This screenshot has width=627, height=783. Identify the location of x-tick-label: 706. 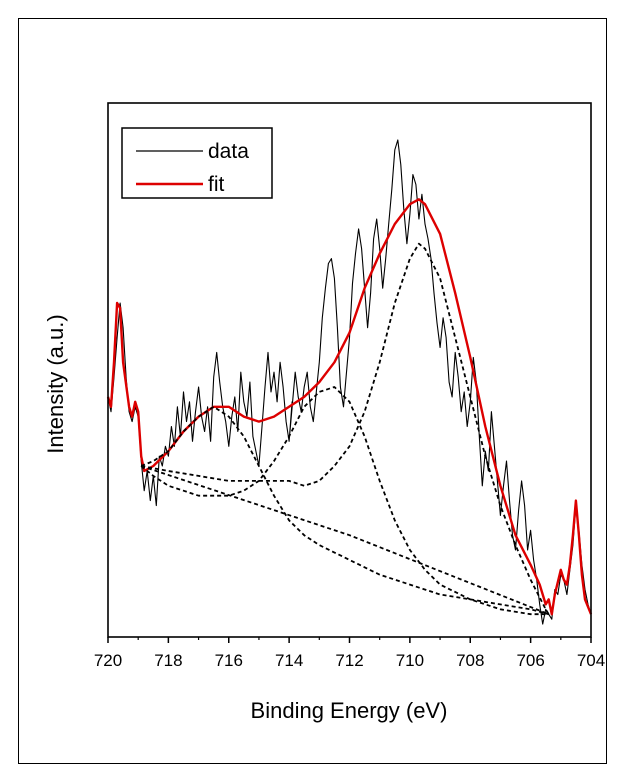
(530, 660).